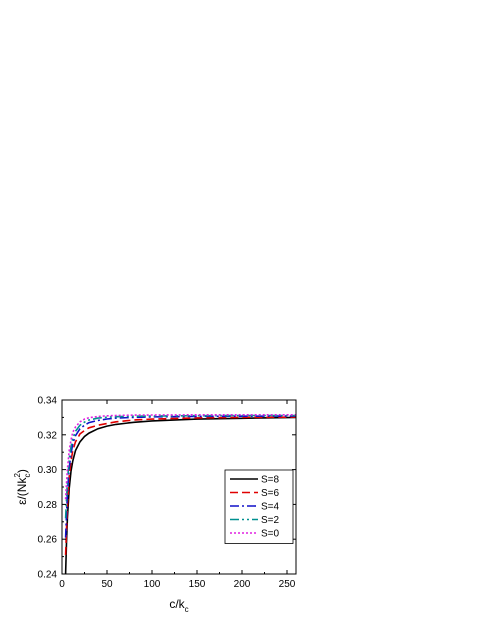  I want to click on legend-label: S=8, so click(270, 480).